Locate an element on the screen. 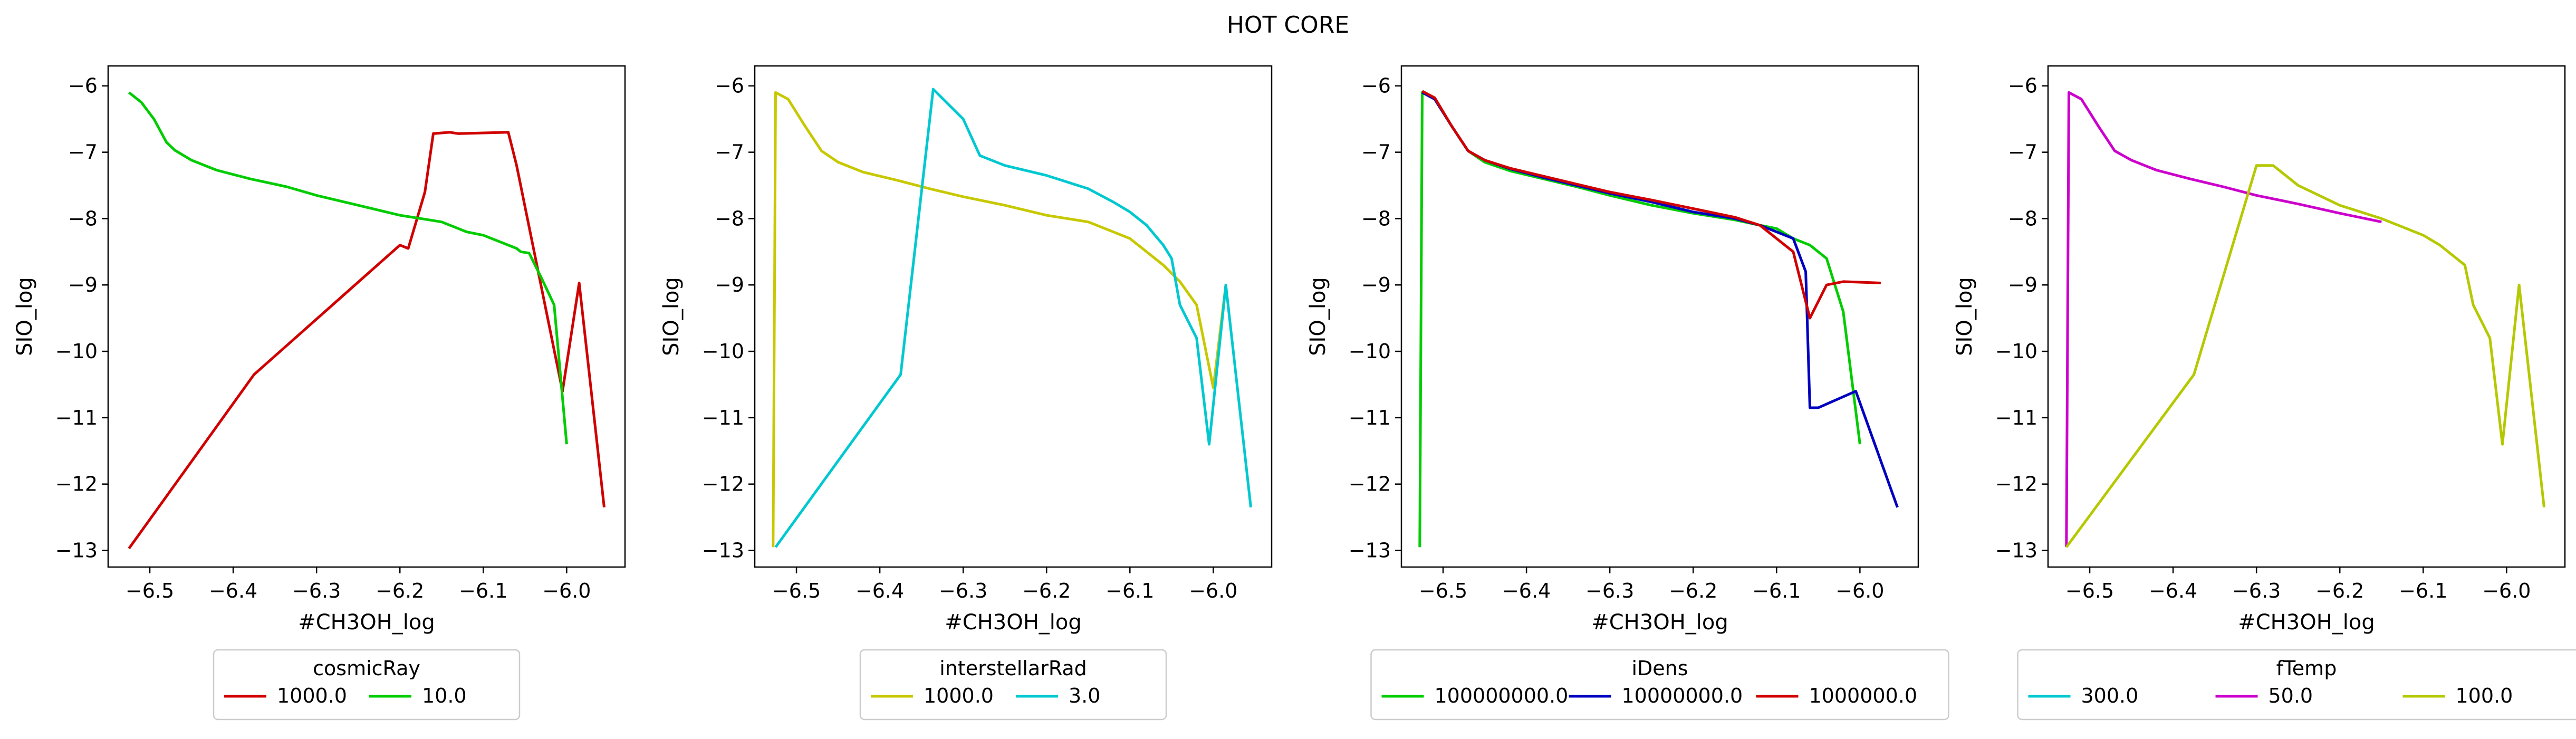 The width and height of the screenshot is (2576, 739). figure-title: HOT CORE is located at coordinates (1288, 25).